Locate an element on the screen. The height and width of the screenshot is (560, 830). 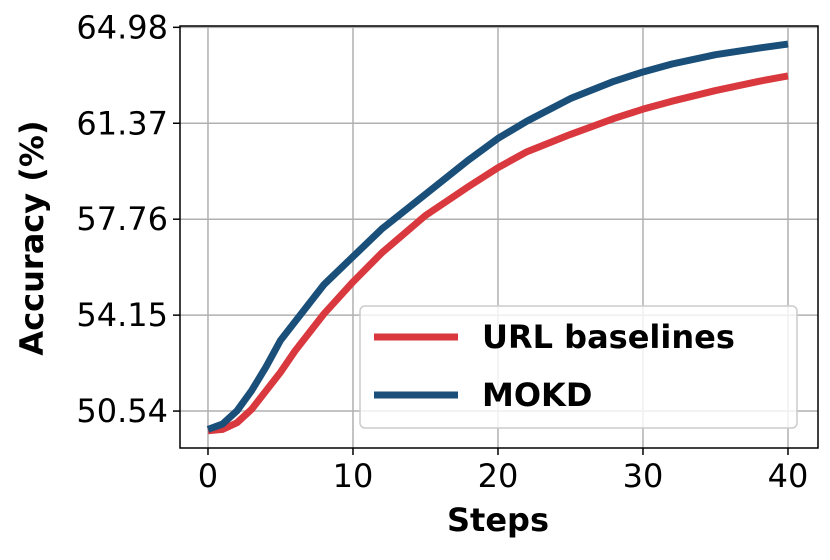
legend-box is located at coordinates (578, 367).